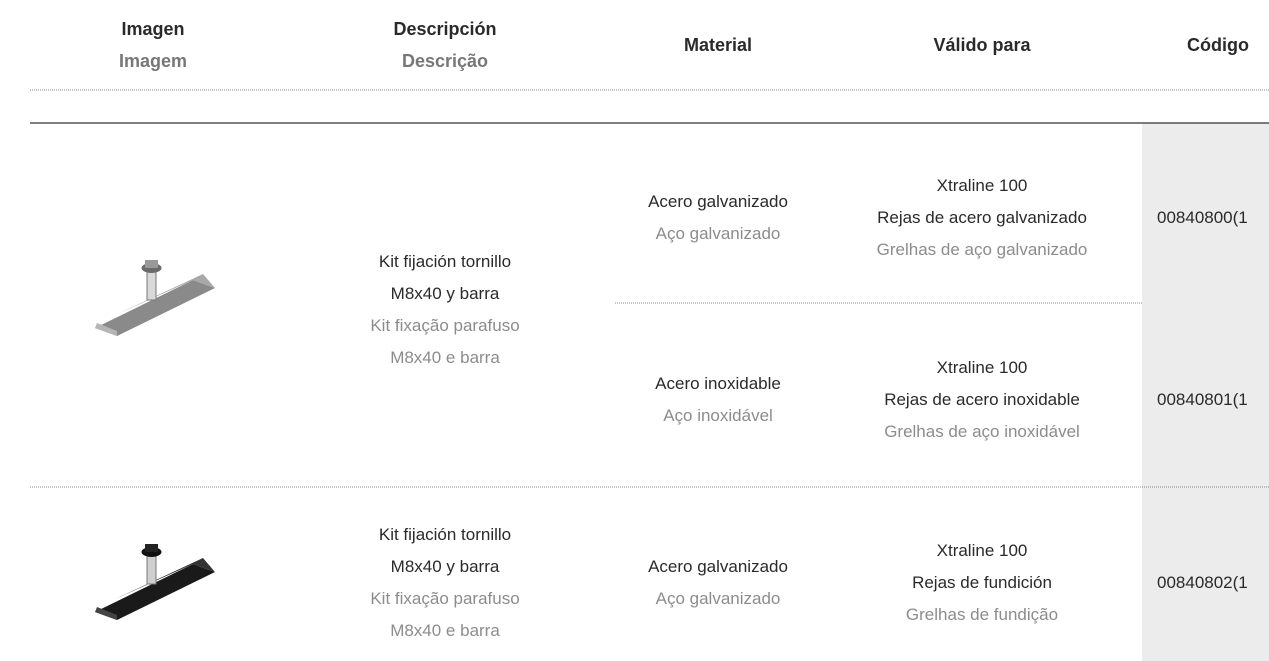 The image size is (1269, 661). What do you see at coordinates (153, 61) in the screenshot?
I see `column-header: Imagem` at bounding box center [153, 61].